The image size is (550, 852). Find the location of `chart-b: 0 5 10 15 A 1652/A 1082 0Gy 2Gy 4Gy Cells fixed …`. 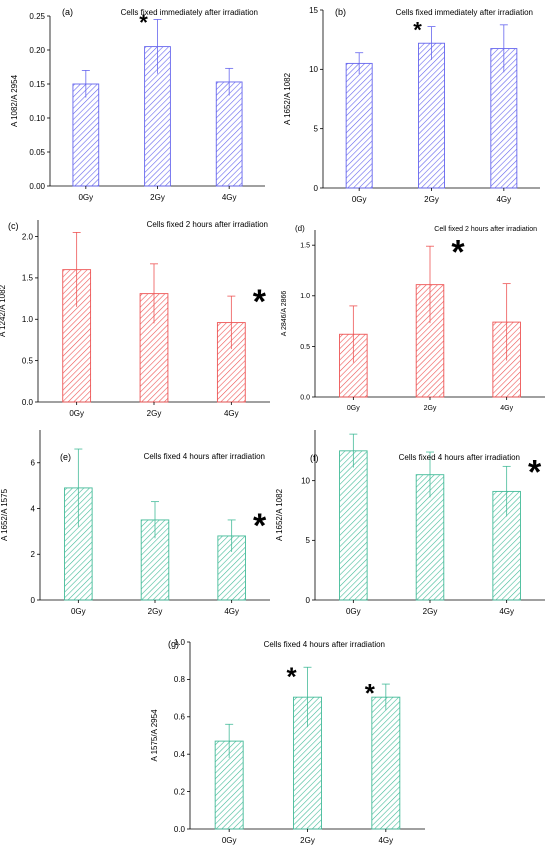

chart-b: 0 5 10 15 A 1652/A 1082 0Gy 2Gy 4Gy Cells fixed … is located at coordinates (411, 105).